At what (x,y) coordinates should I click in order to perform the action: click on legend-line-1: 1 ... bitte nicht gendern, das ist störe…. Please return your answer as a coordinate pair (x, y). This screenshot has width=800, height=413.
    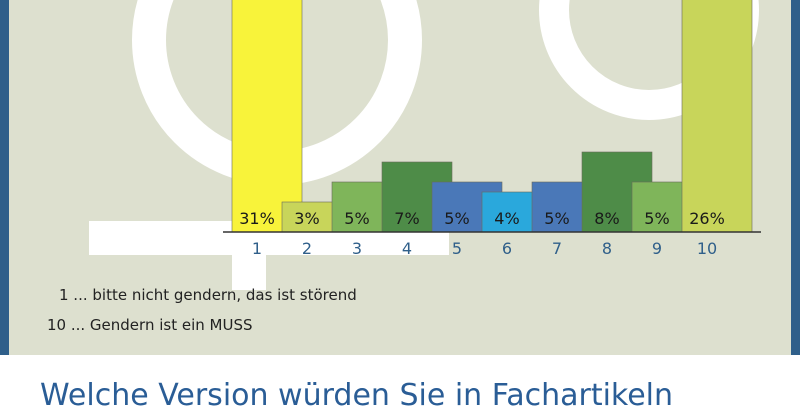
    Looking at the image, I should click on (208, 295).